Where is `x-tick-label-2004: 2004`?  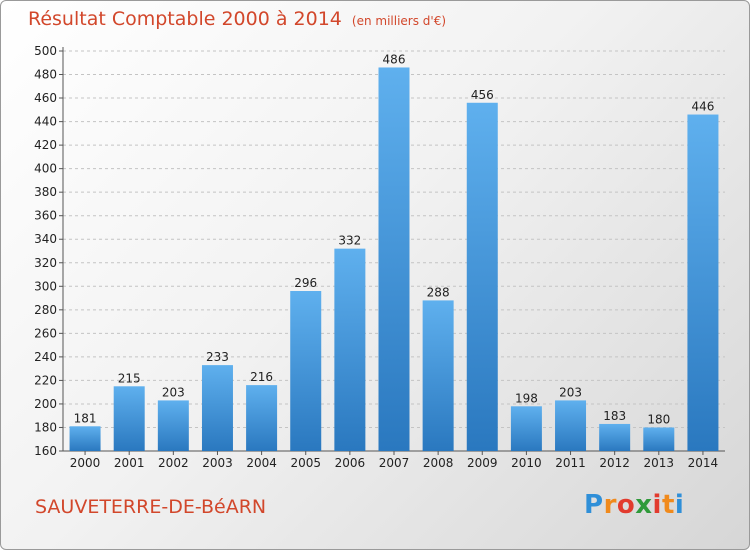 x-tick-label-2004: 2004 is located at coordinates (261, 463).